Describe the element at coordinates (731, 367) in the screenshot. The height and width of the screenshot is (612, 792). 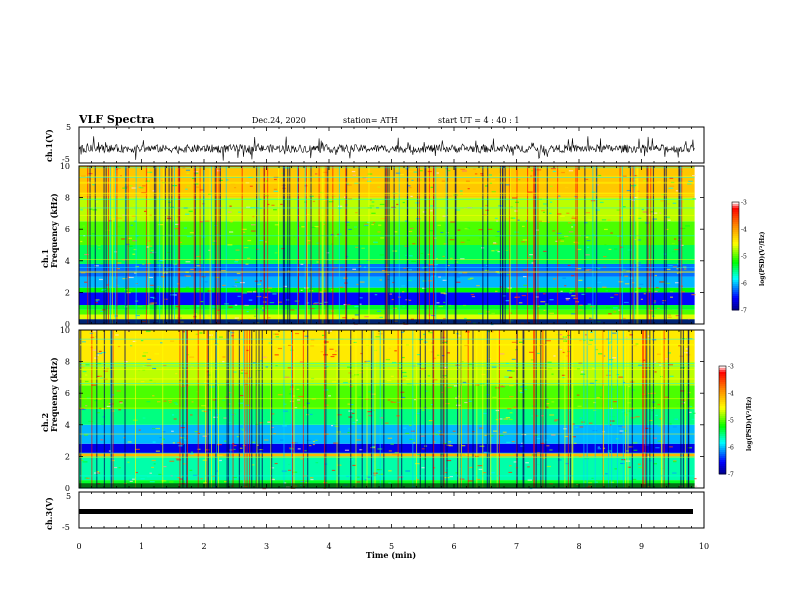
I see `colorbar-tick-label: -3` at that location.